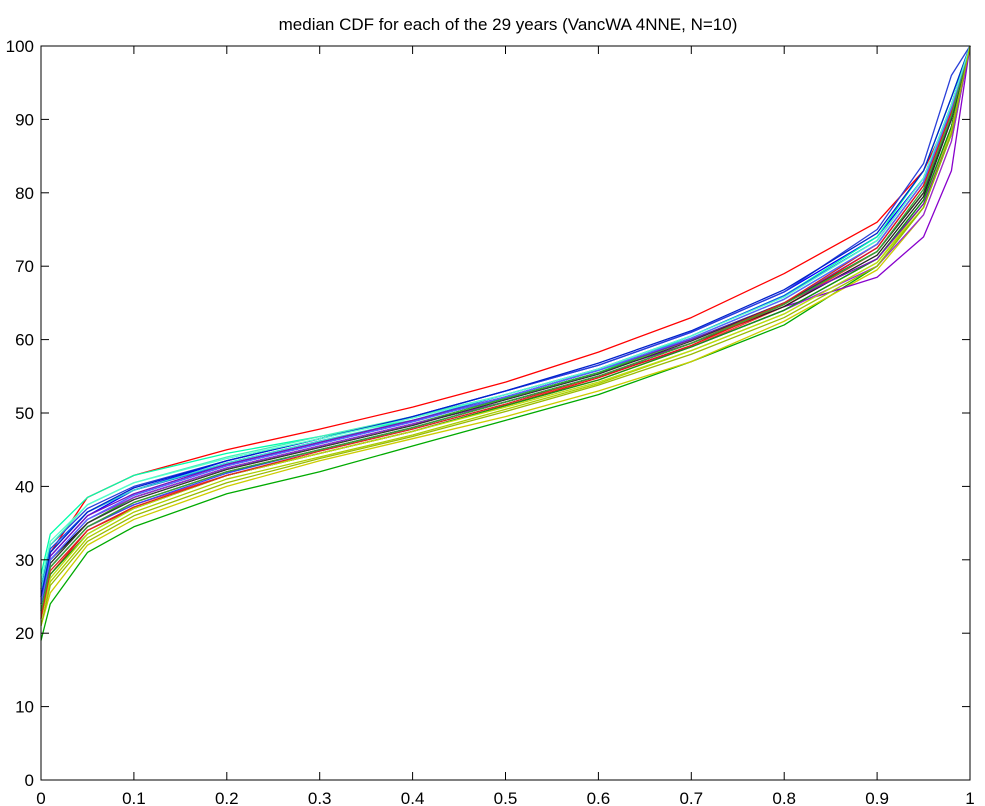  Describe the element at coordinates (227, 797) in the screenshot. I see `x-tick-label: 0.2` at that location.